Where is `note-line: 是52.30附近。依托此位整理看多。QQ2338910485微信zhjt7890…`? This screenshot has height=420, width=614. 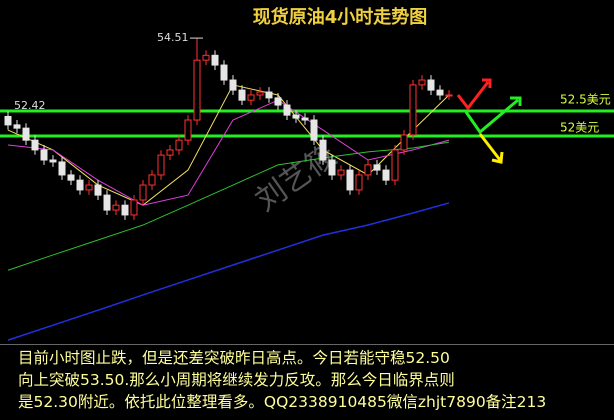 note-line: 是52.30附近。依托此位整理看多。QQ2338910485微信zhjt7890… is located at coordinates (282, 402).